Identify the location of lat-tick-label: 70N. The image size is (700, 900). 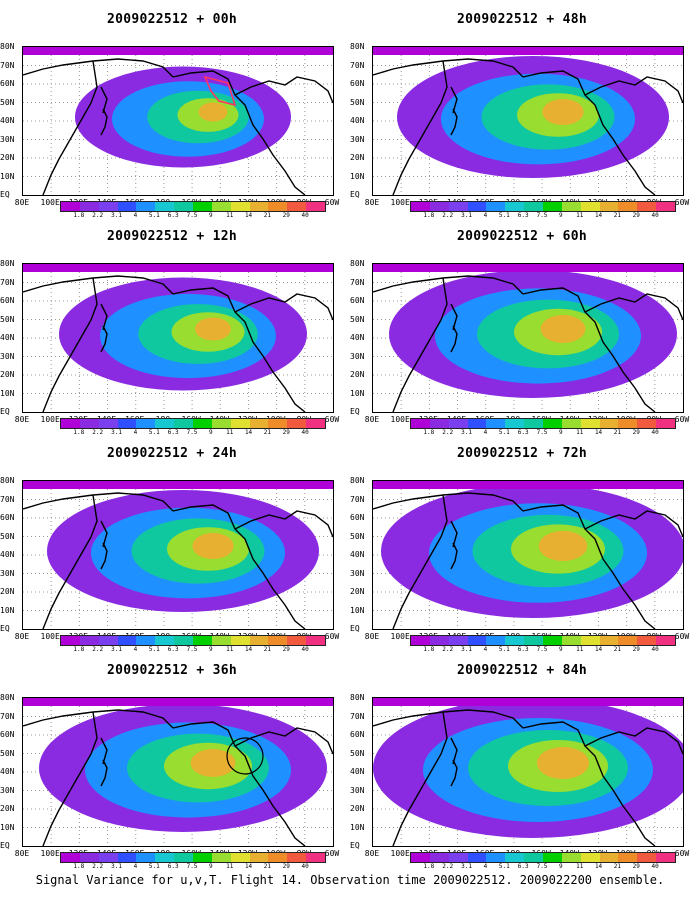
(7, 499).